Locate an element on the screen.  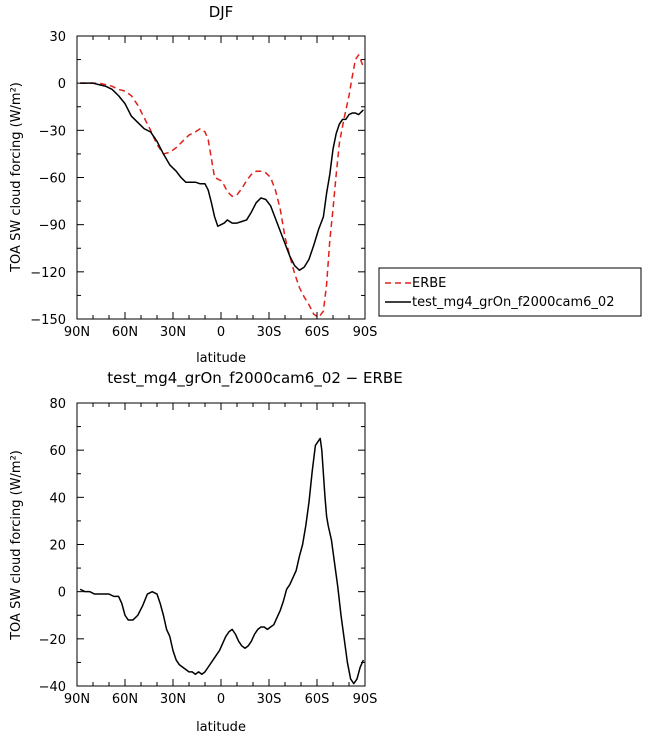
bottom-chart-xtick-label: 60N is located at coordinates (125, 699).